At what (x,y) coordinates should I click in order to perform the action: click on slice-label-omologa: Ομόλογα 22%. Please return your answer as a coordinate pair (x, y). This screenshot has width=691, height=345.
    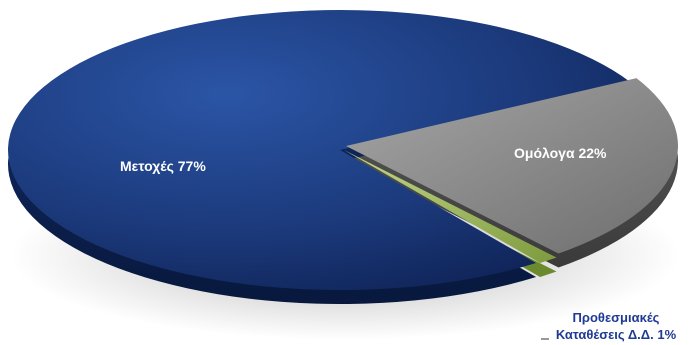
    Looking at the image, I should click on (560, 153).